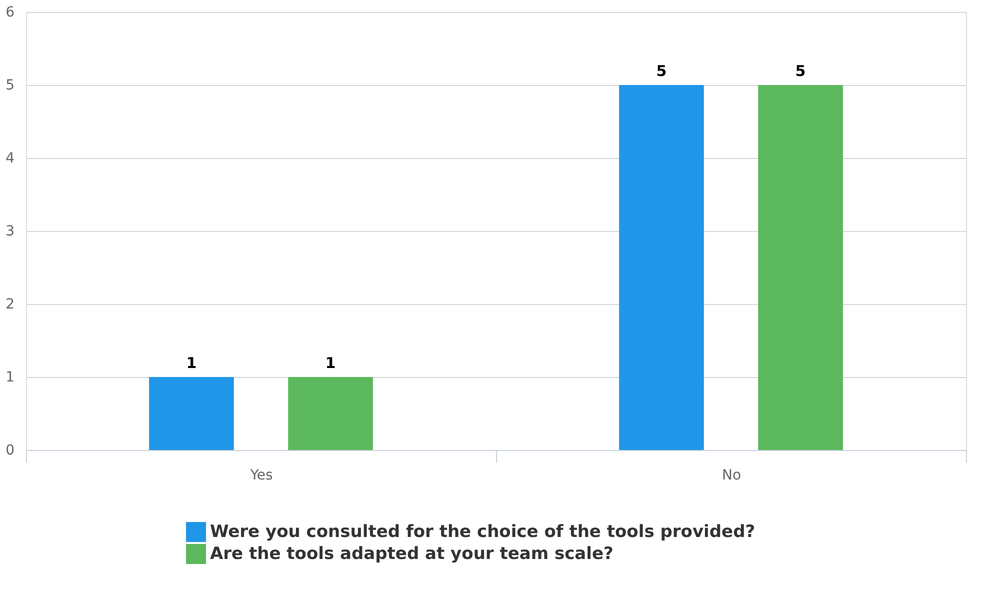 This screenshot has height=607, width=986. I want to click on y-tick-label: 6, so click(10, 12).